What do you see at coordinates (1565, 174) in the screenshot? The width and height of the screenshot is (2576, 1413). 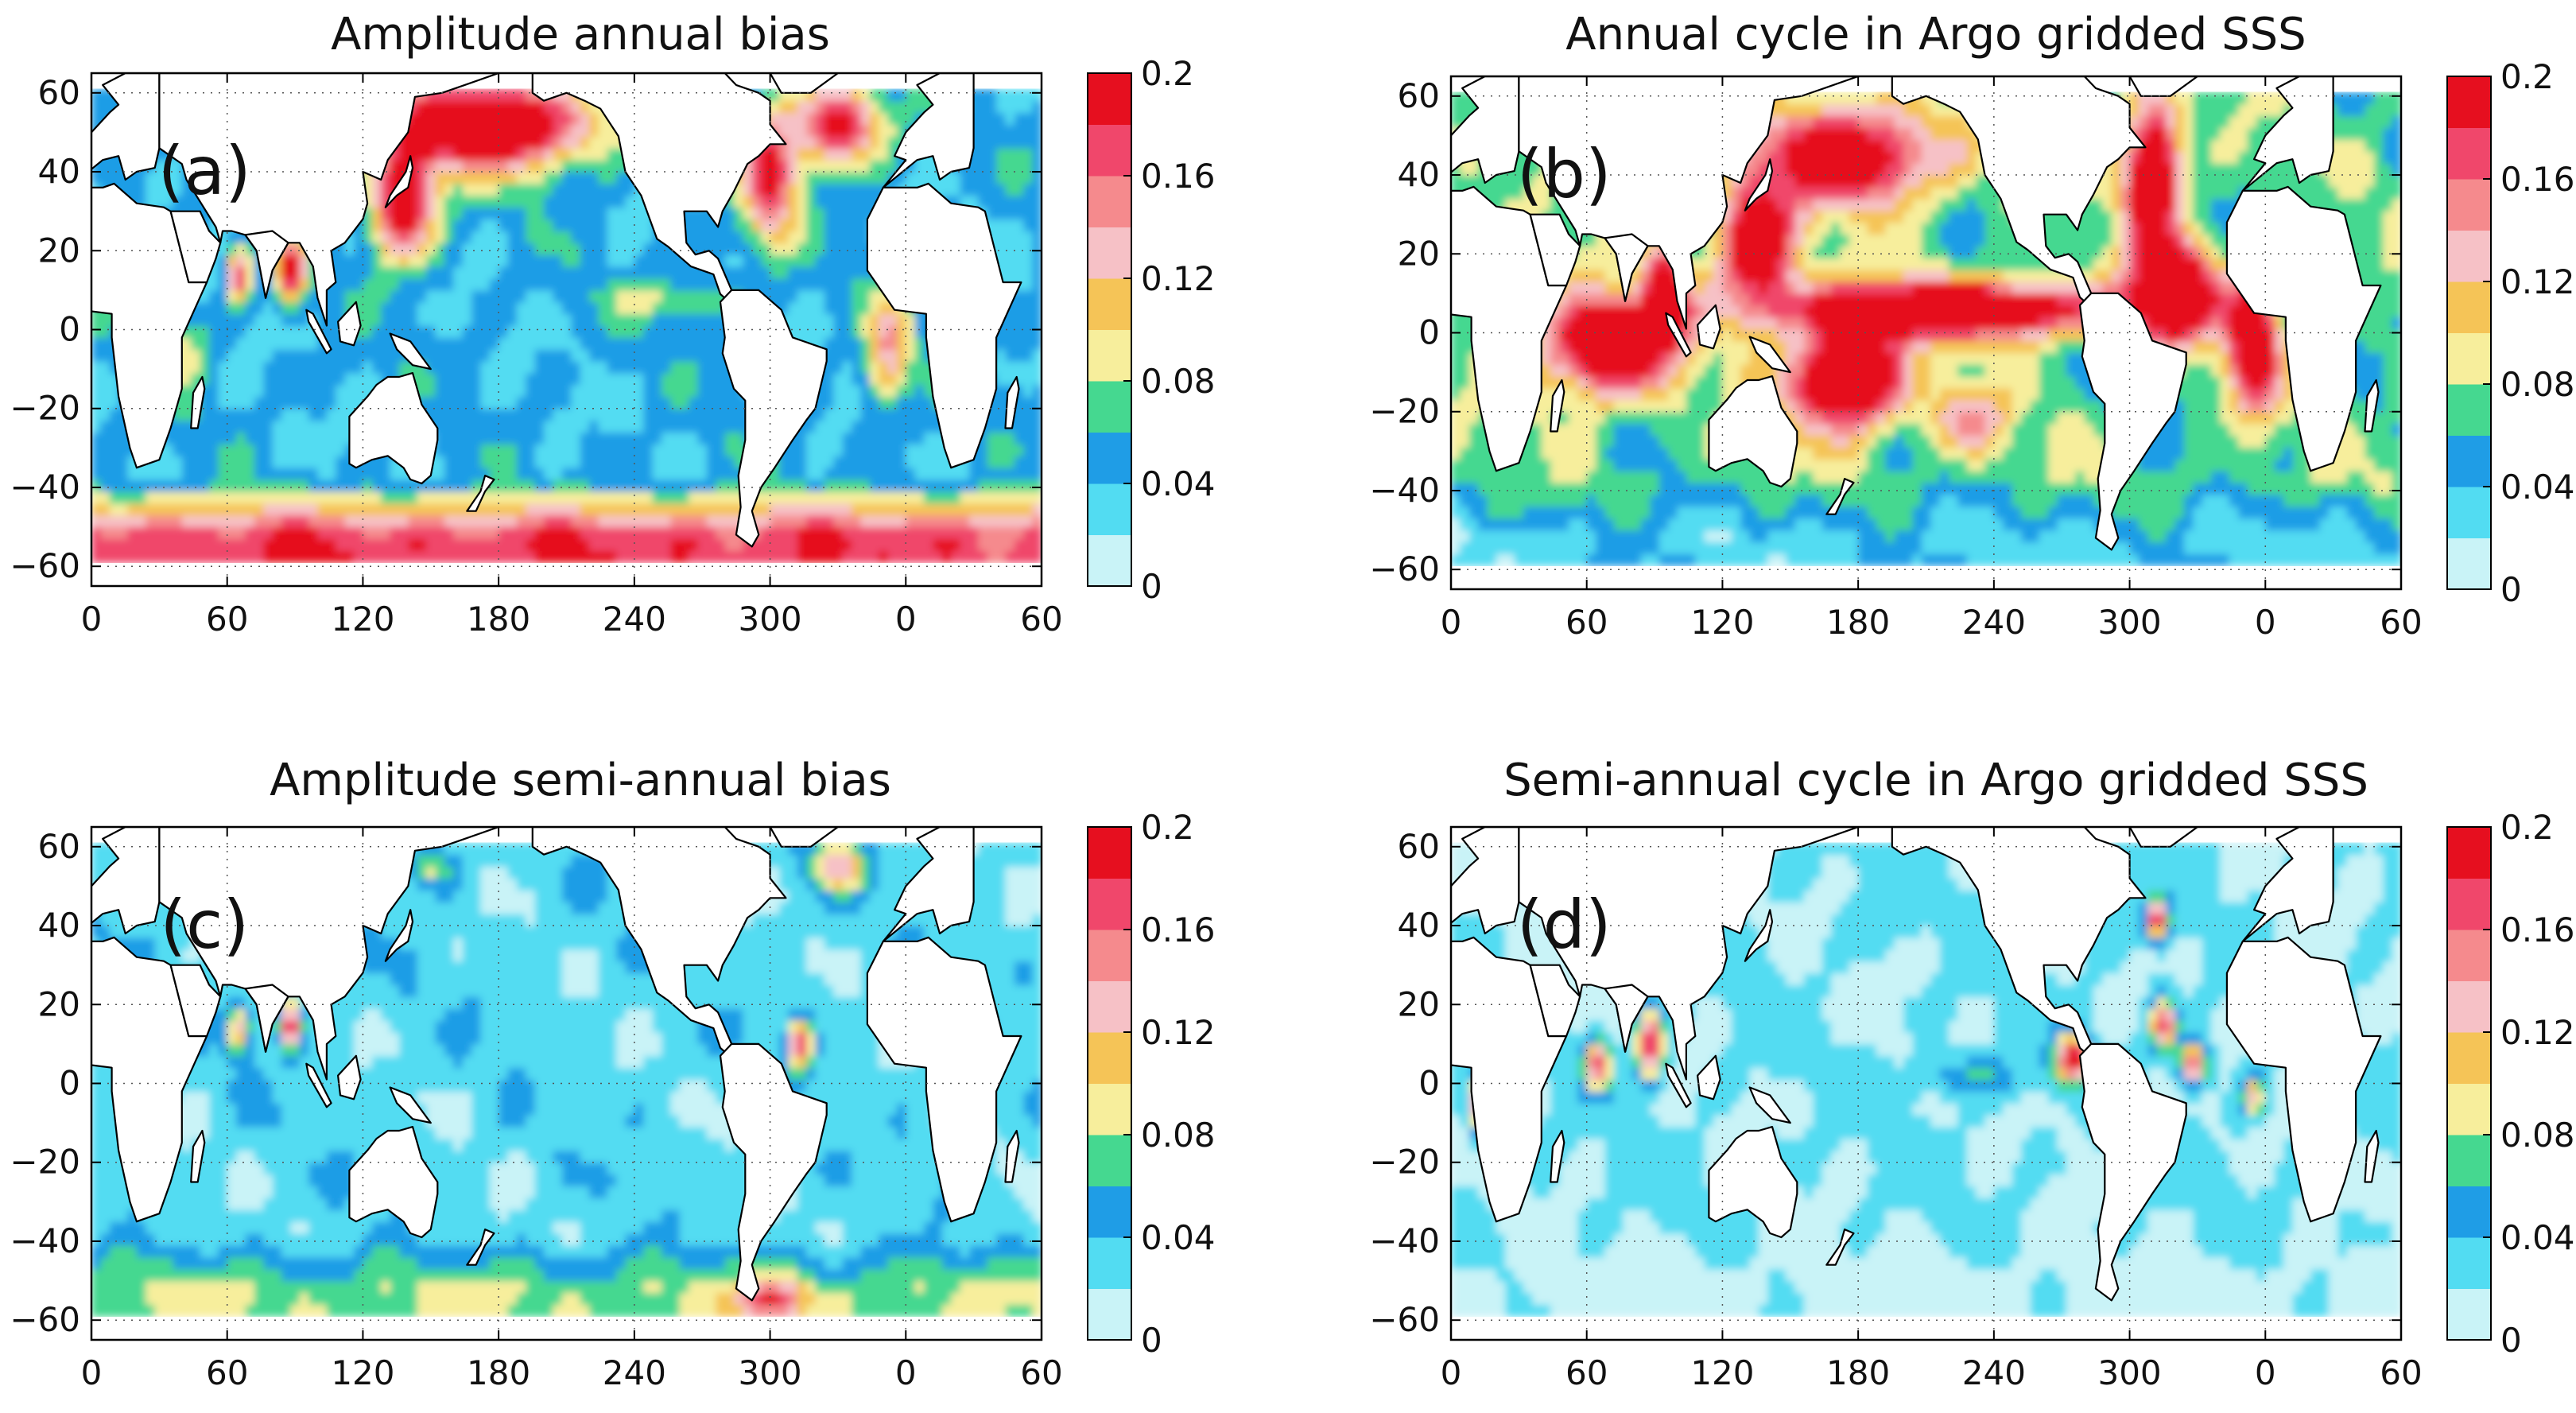 I see `panel-letter: (b)` at bounding box center [1565, 174].